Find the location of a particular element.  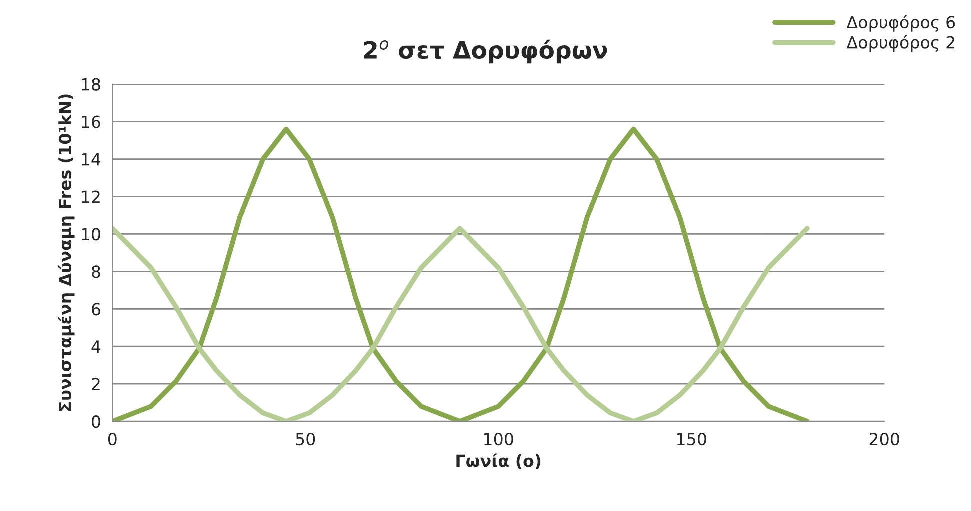

x-axis-title: Γωνία (o) is located at coordinates (498, 462).